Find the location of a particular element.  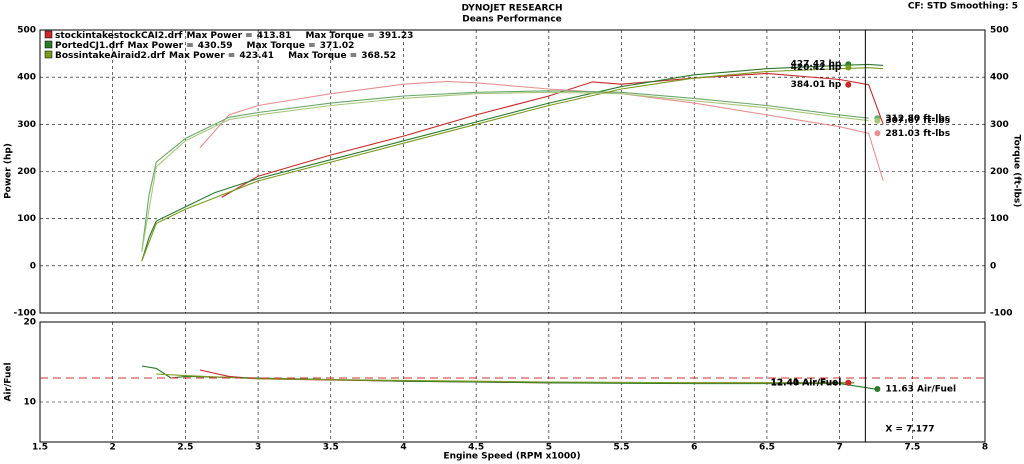

y-tick-label: 200 is located at coordinates (26, 172).